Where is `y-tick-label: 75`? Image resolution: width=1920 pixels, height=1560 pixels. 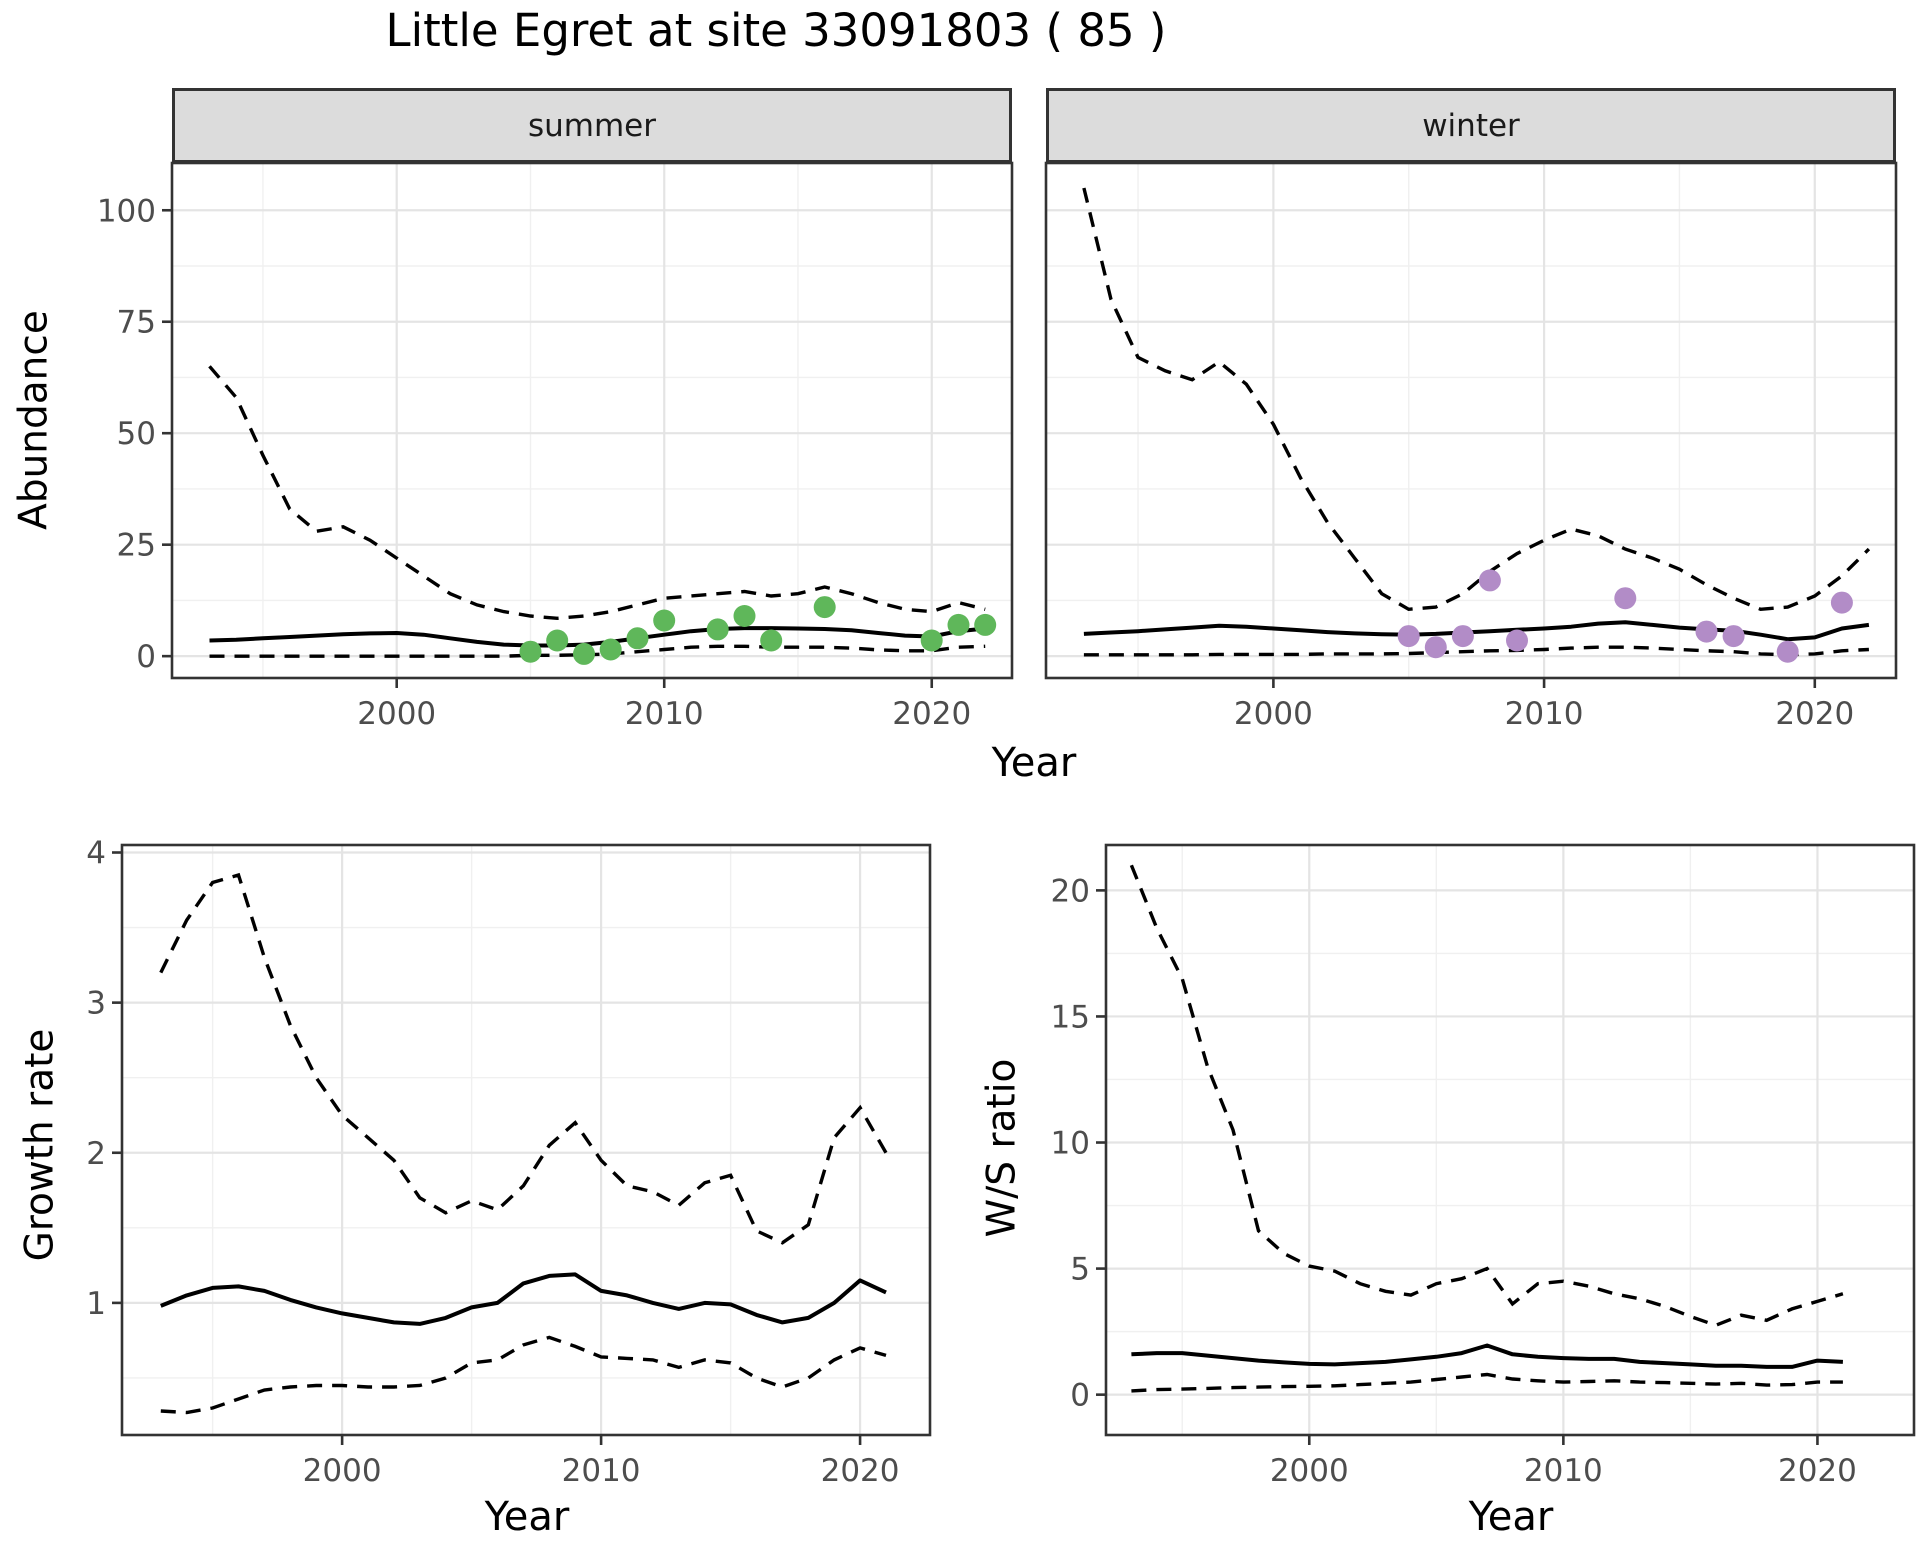
y-tick-label: 75 is located at coordinates (136, 323).